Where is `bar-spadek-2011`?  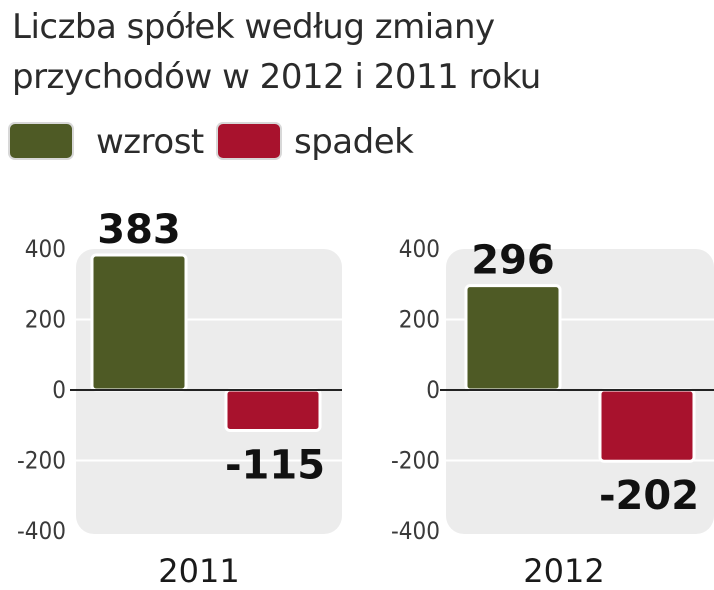 bar-spadek-2011 is located at coordinates (273, 410).